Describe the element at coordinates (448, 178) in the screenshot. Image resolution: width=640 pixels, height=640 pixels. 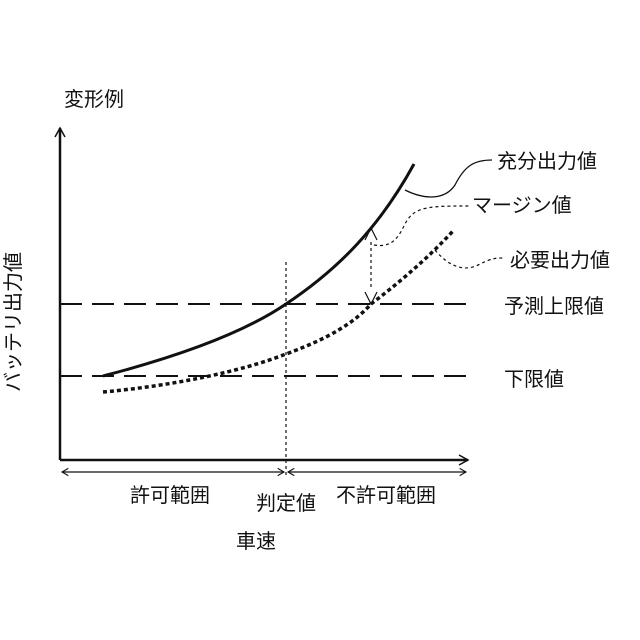
I see `sufficient-leader` at that location.